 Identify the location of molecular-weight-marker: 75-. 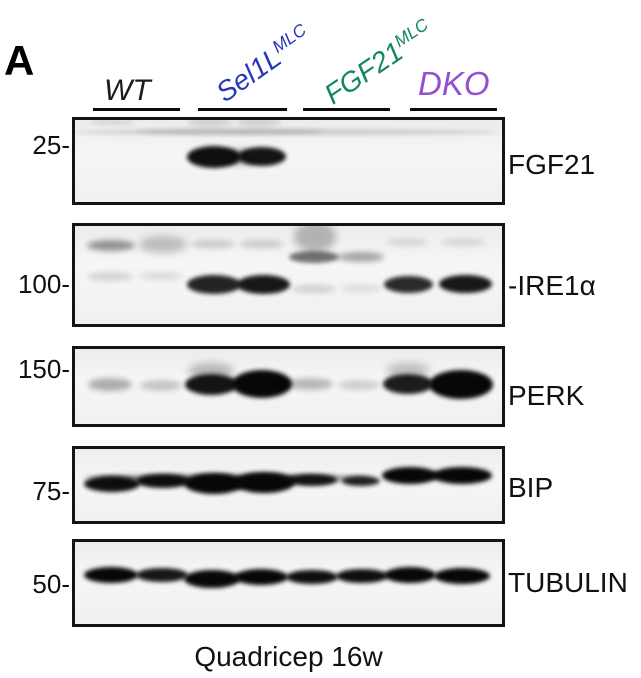
(51, 491).